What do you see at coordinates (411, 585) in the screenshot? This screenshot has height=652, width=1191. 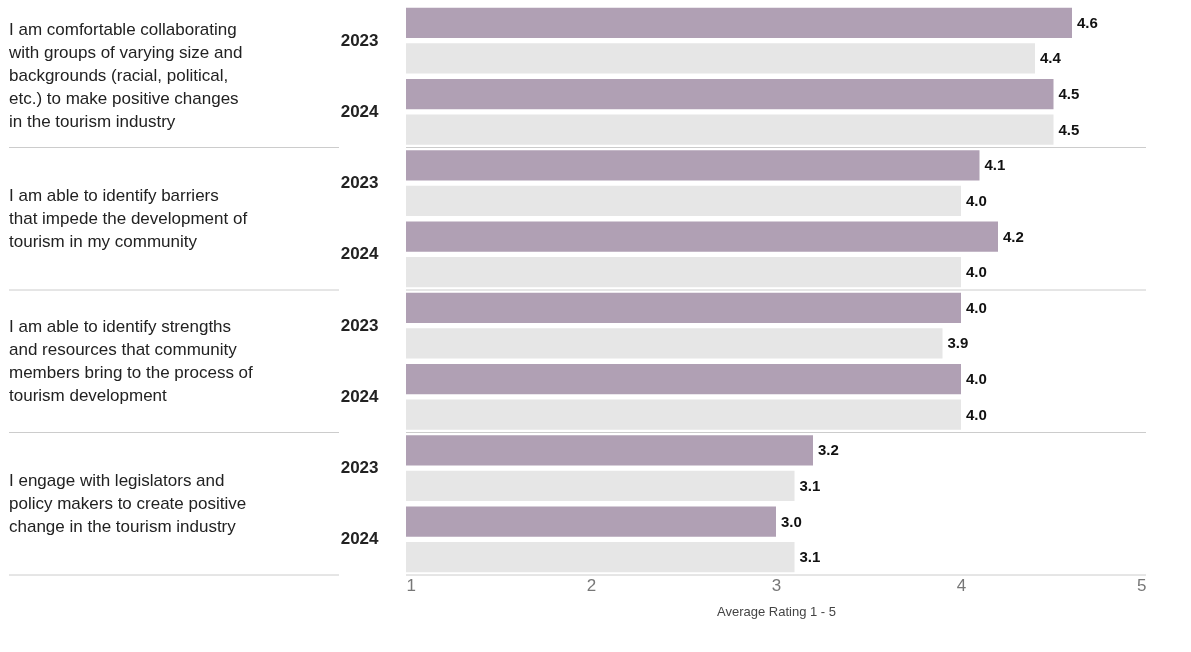 I see `x-tick-label: 1` at bounding box center [411, 585].